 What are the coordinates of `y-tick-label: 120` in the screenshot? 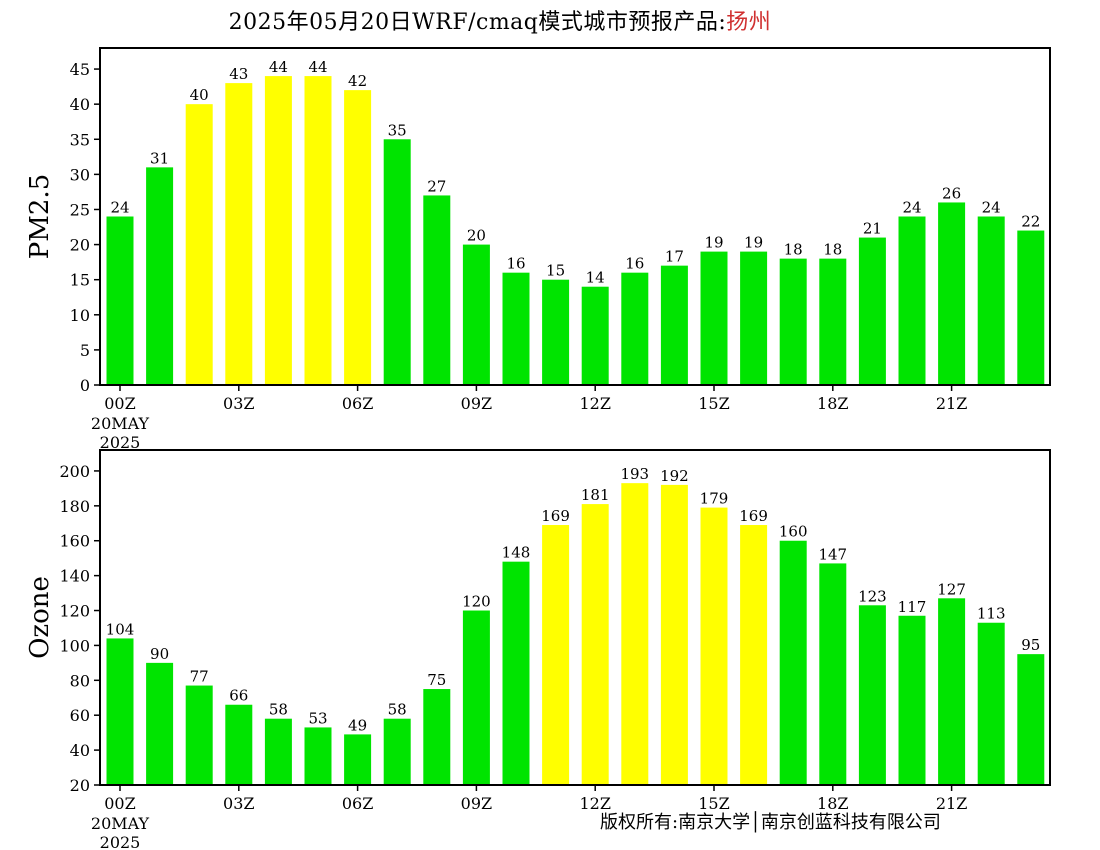 It's located at (74, 611).